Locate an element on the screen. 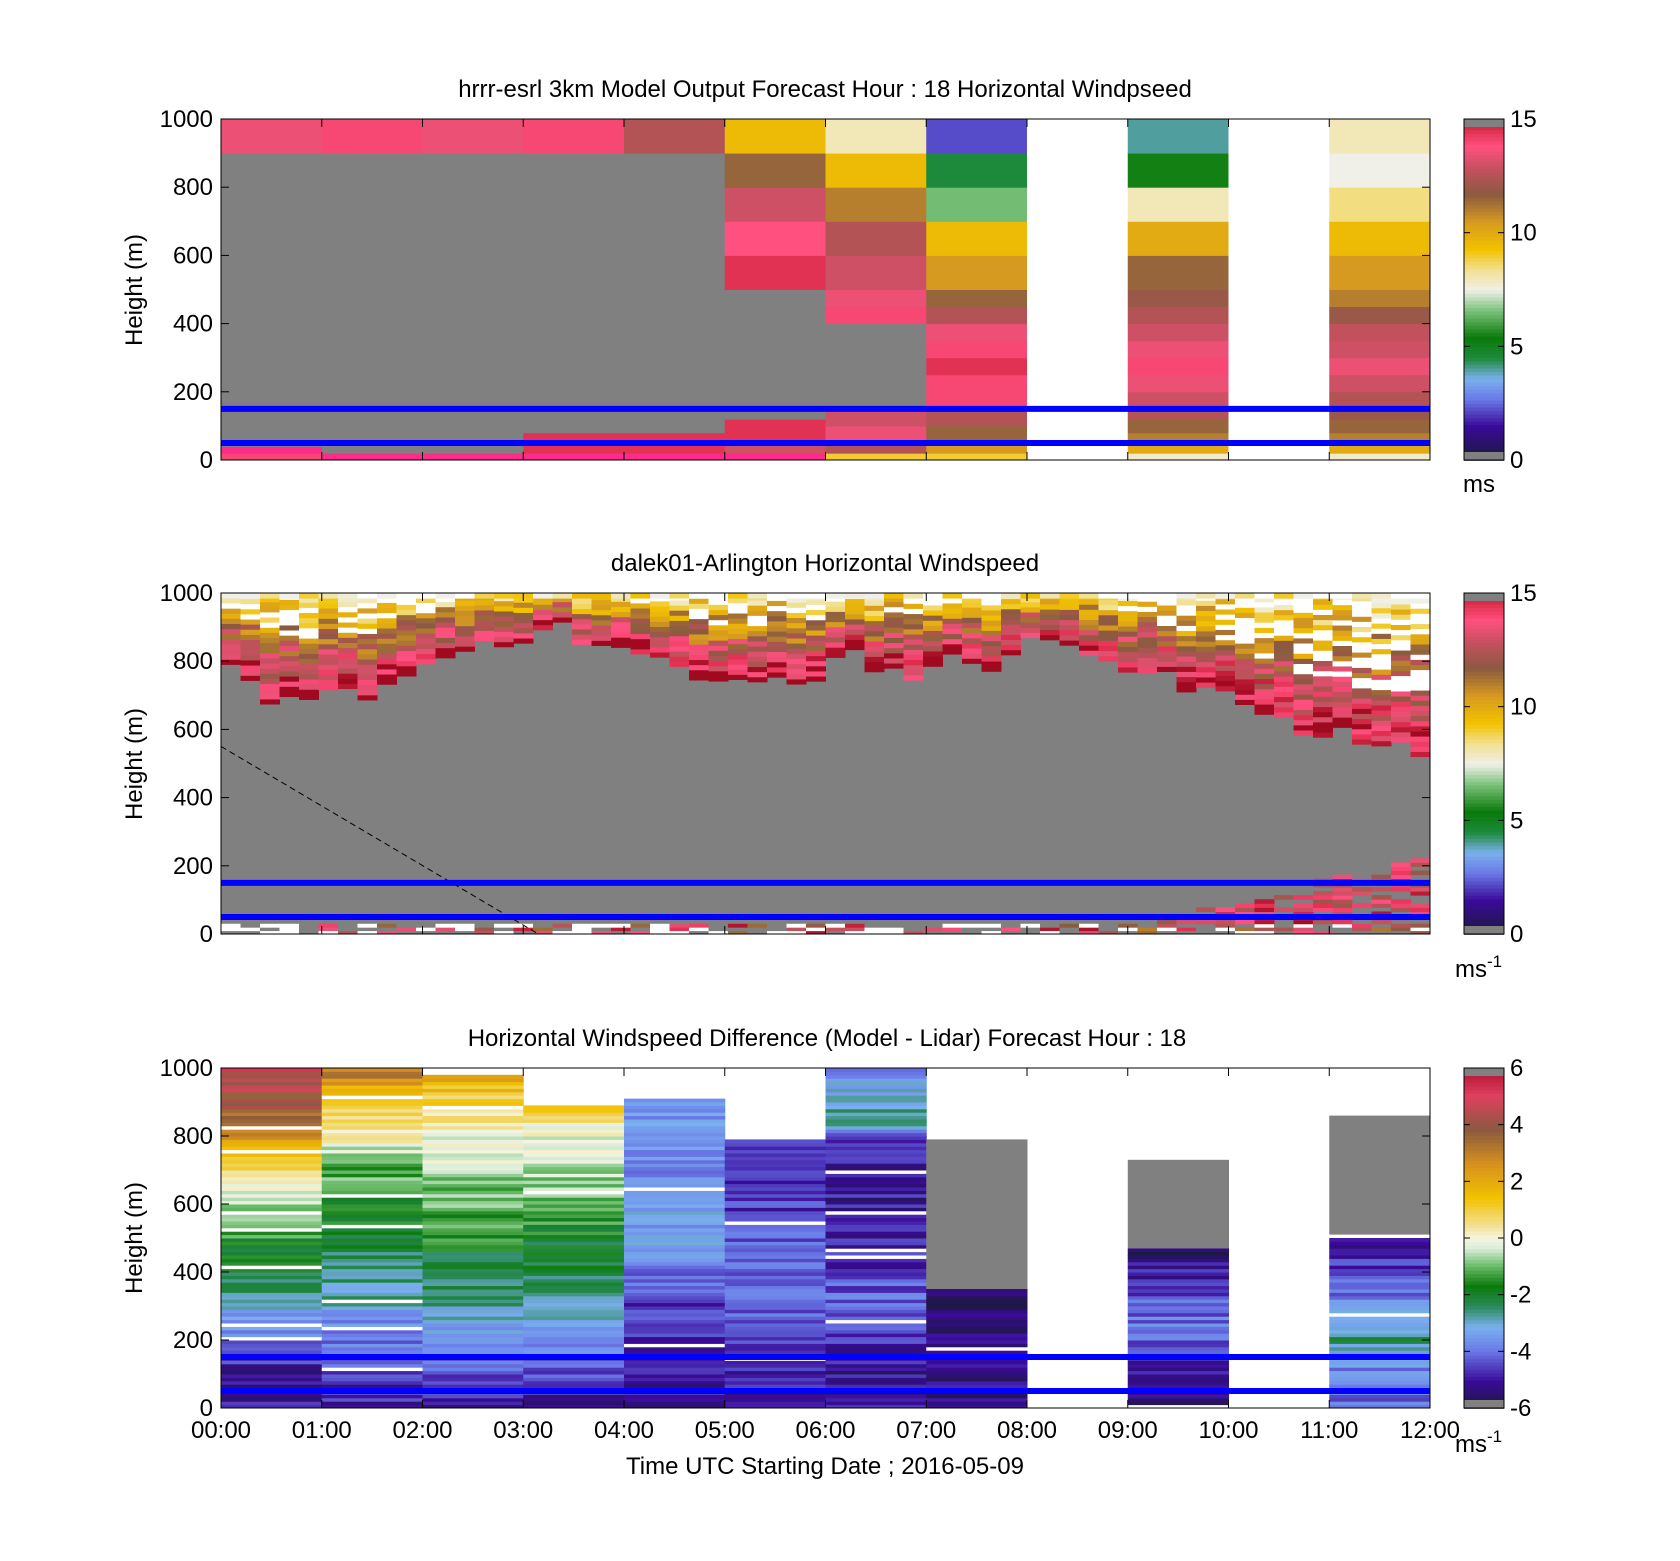 The height and width of the screenshot is (1561, 1680). y-tick-label-lidar-800: 800 is located at coordinates (193, 661).